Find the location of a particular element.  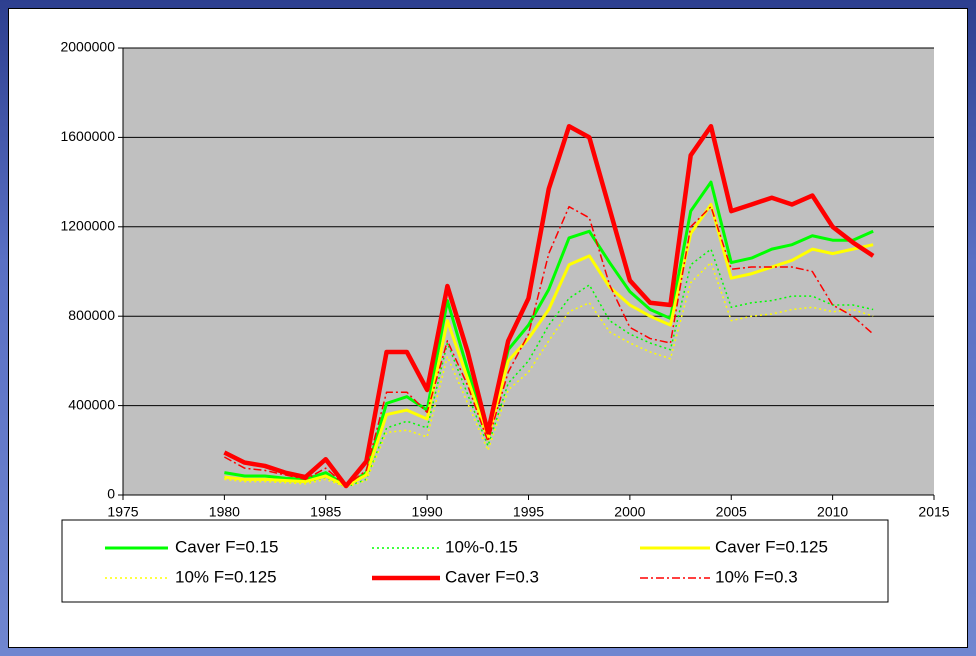

x-tick-label: 1995 is located at coordinates (528, 512).